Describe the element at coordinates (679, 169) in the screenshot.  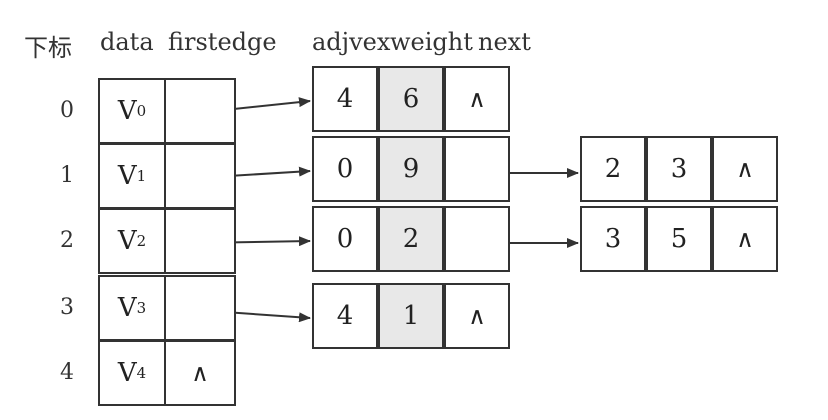
I see `edge-node-weight-cell: 3` at that location.